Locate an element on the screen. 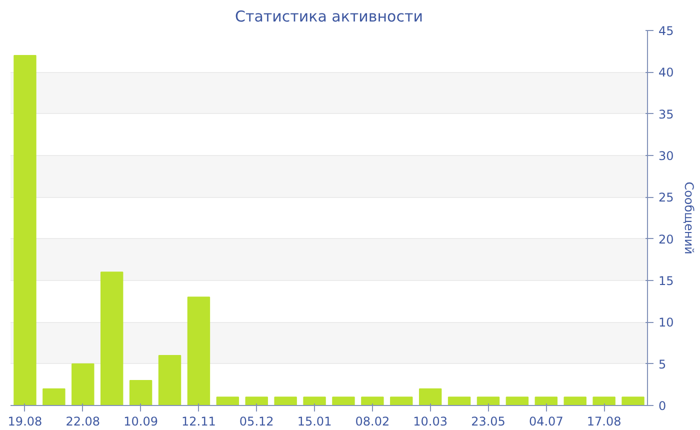  x-tick-label: 19.08 is located at coordinates (25, 421).